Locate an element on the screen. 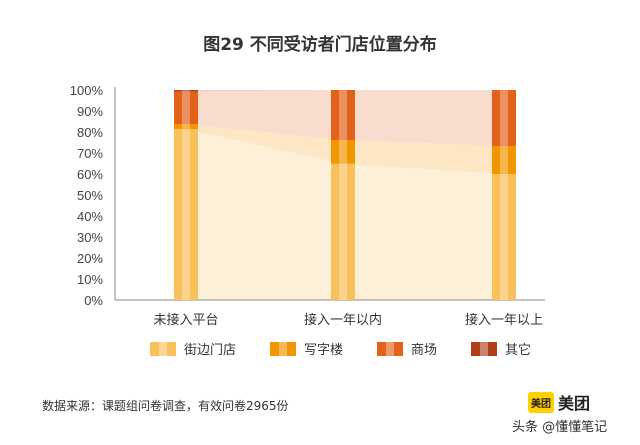 This screenshot has width=640, height=445. y-tick-label: 90% is located at coordinates (90, 111).